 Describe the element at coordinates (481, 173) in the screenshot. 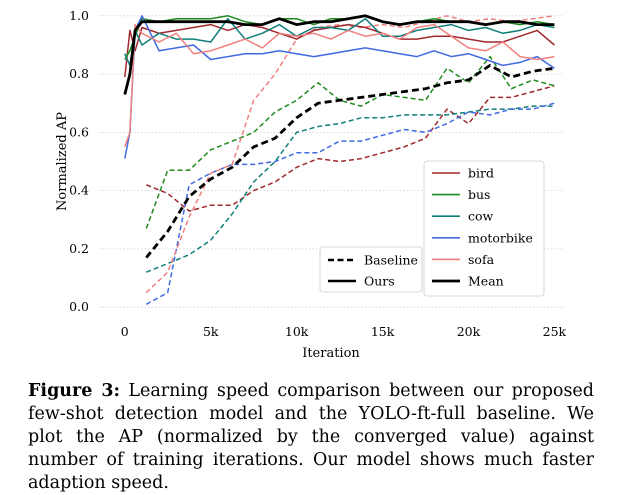

I see `legend-label-bird: bird` at that location.